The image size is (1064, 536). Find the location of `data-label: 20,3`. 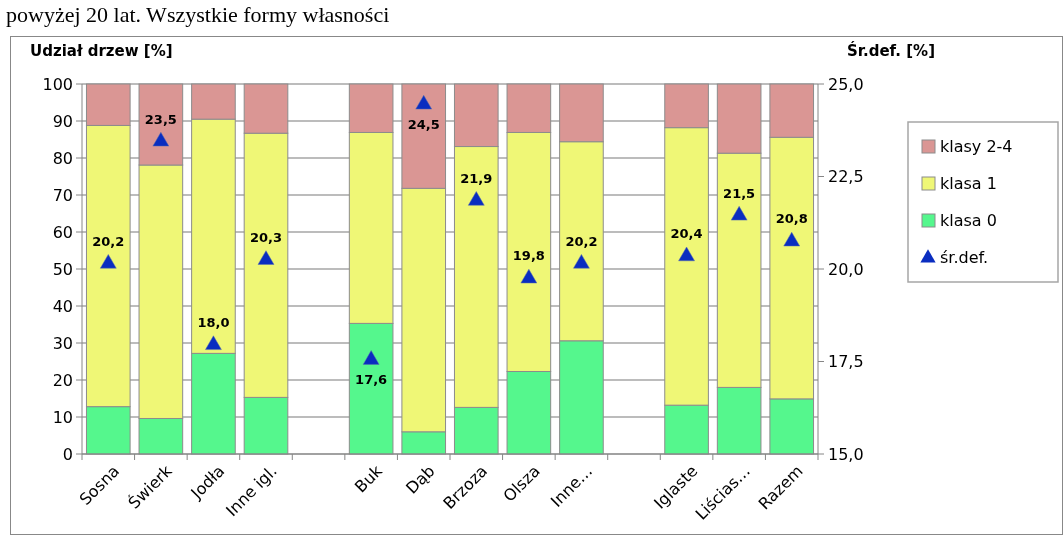

data-label: 20,3 is located at coordinates (266, 237).